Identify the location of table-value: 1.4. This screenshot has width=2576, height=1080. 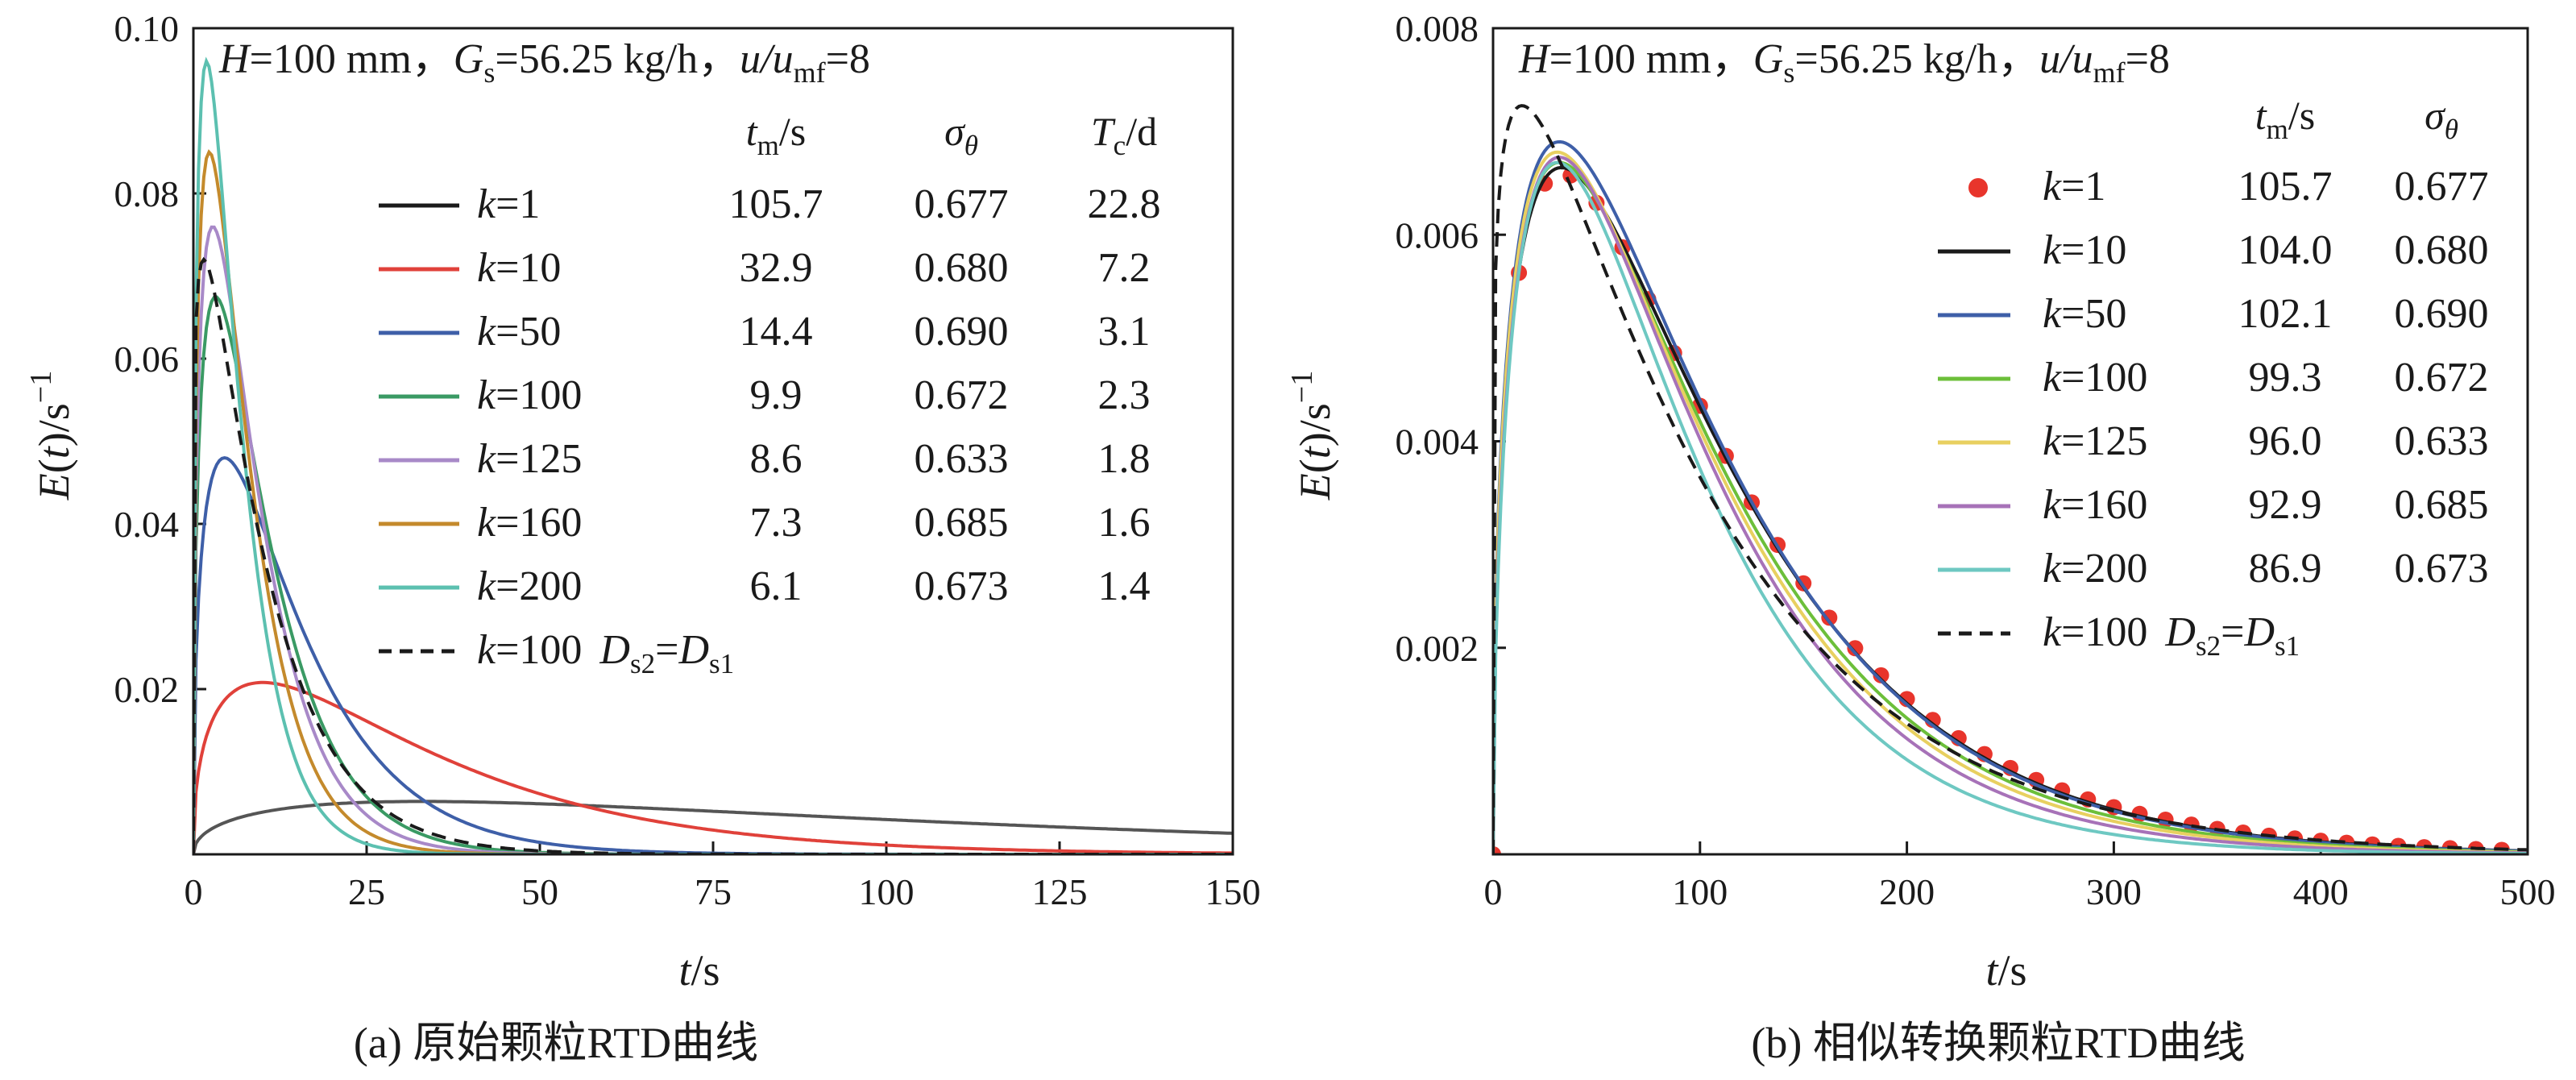
(1124, 586).